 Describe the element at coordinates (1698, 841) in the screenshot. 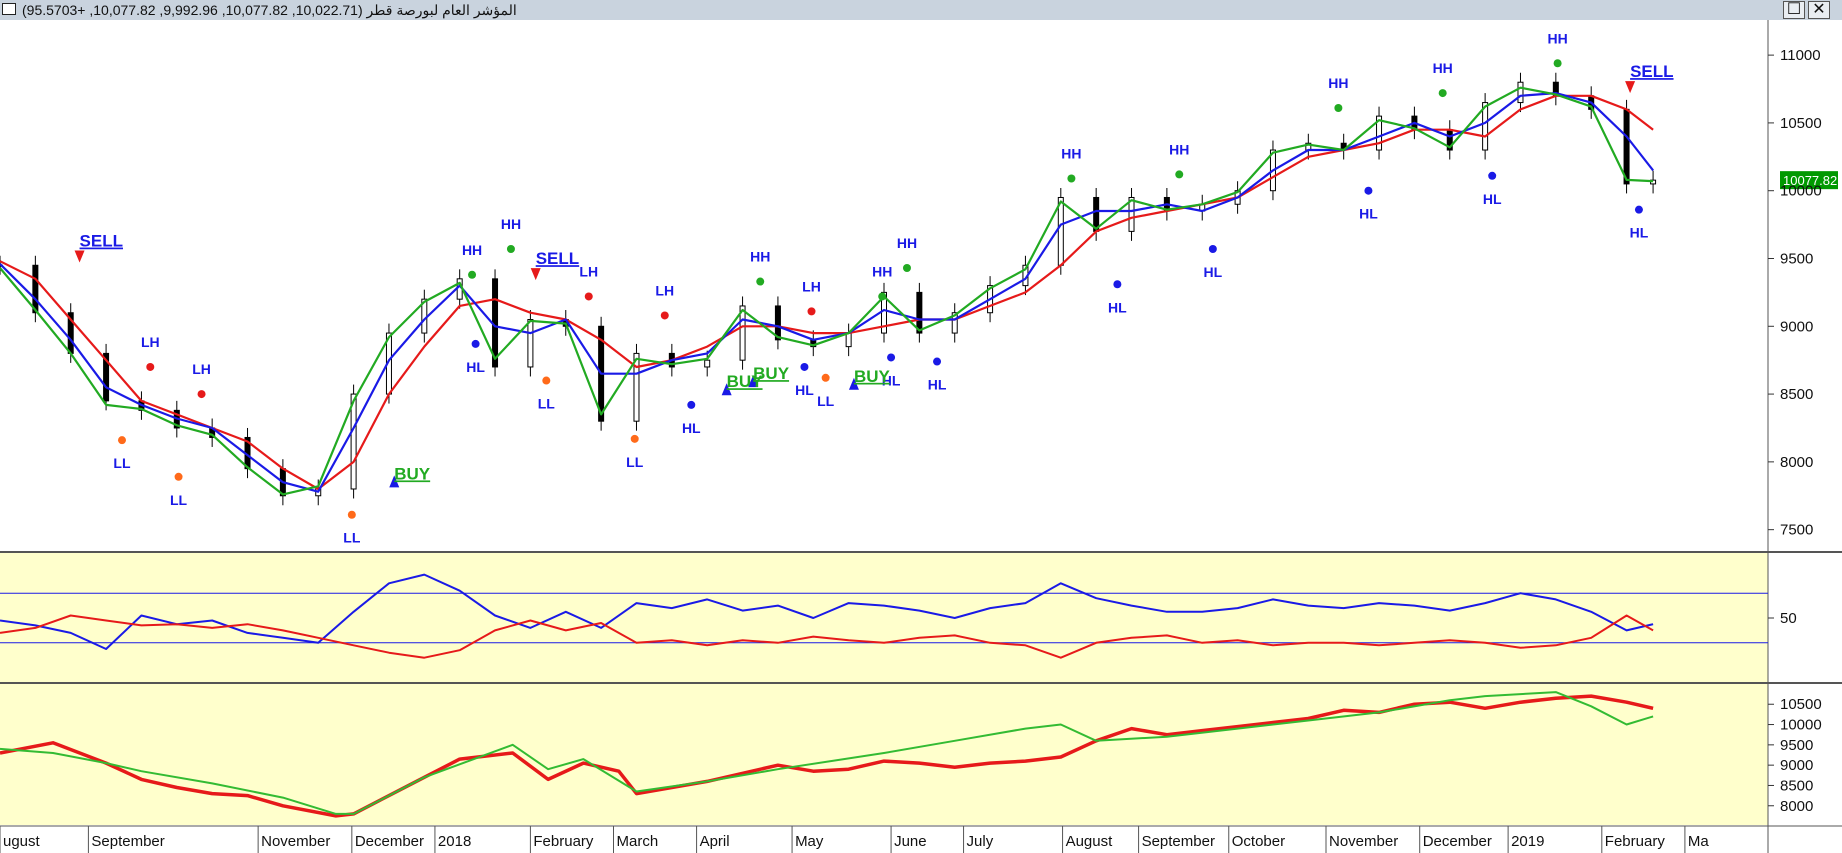

I see `month-label: Ma` at that location.